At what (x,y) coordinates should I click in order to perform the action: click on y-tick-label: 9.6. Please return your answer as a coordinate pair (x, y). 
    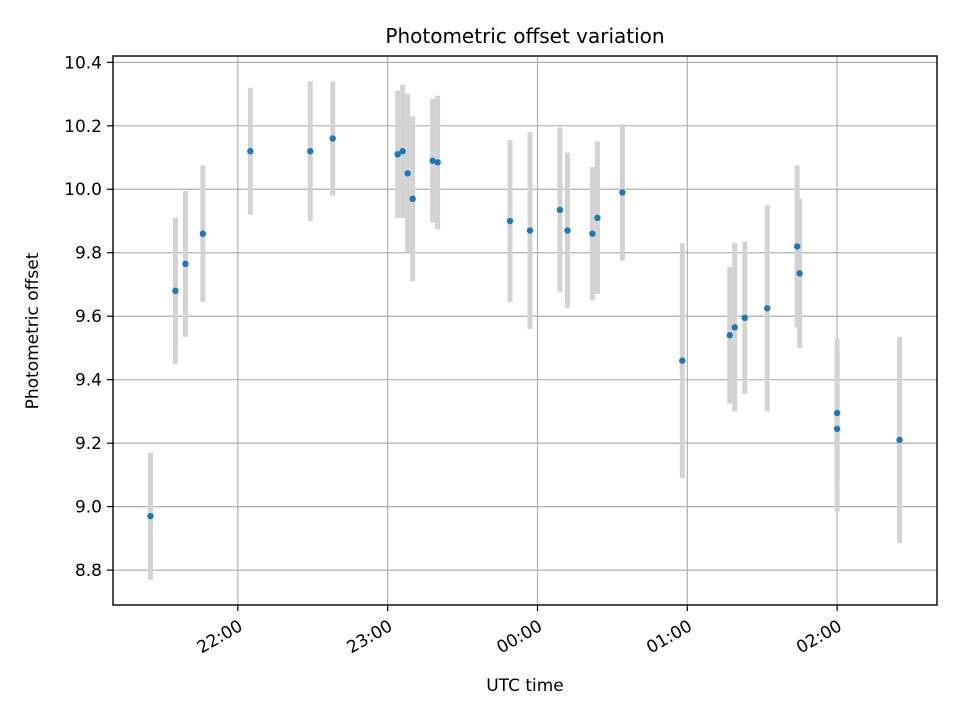
    Looking at the image, I should click on (88, 317).